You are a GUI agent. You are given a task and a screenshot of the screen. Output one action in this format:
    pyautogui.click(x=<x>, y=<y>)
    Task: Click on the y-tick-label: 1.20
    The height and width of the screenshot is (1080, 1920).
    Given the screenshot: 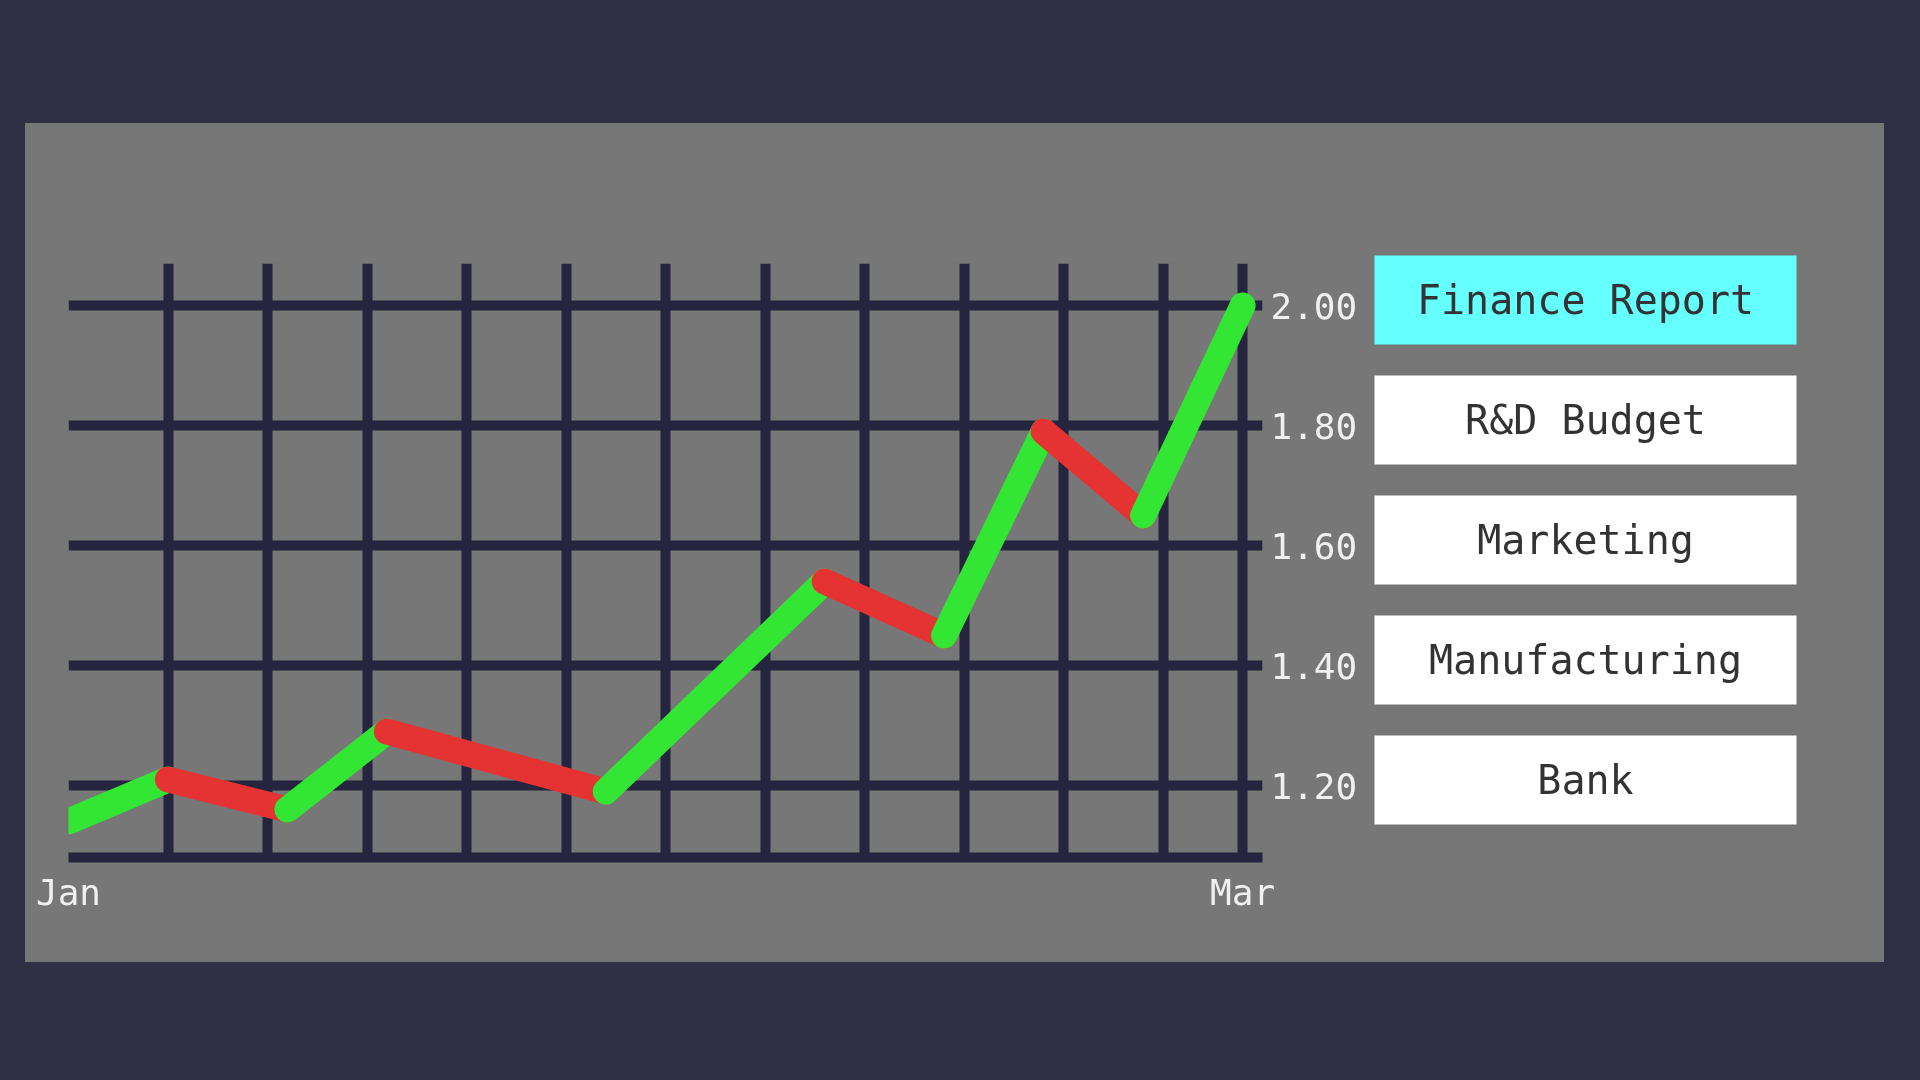 What is the action you would take?
    pyautogui.click(x=1314, y=786)
    